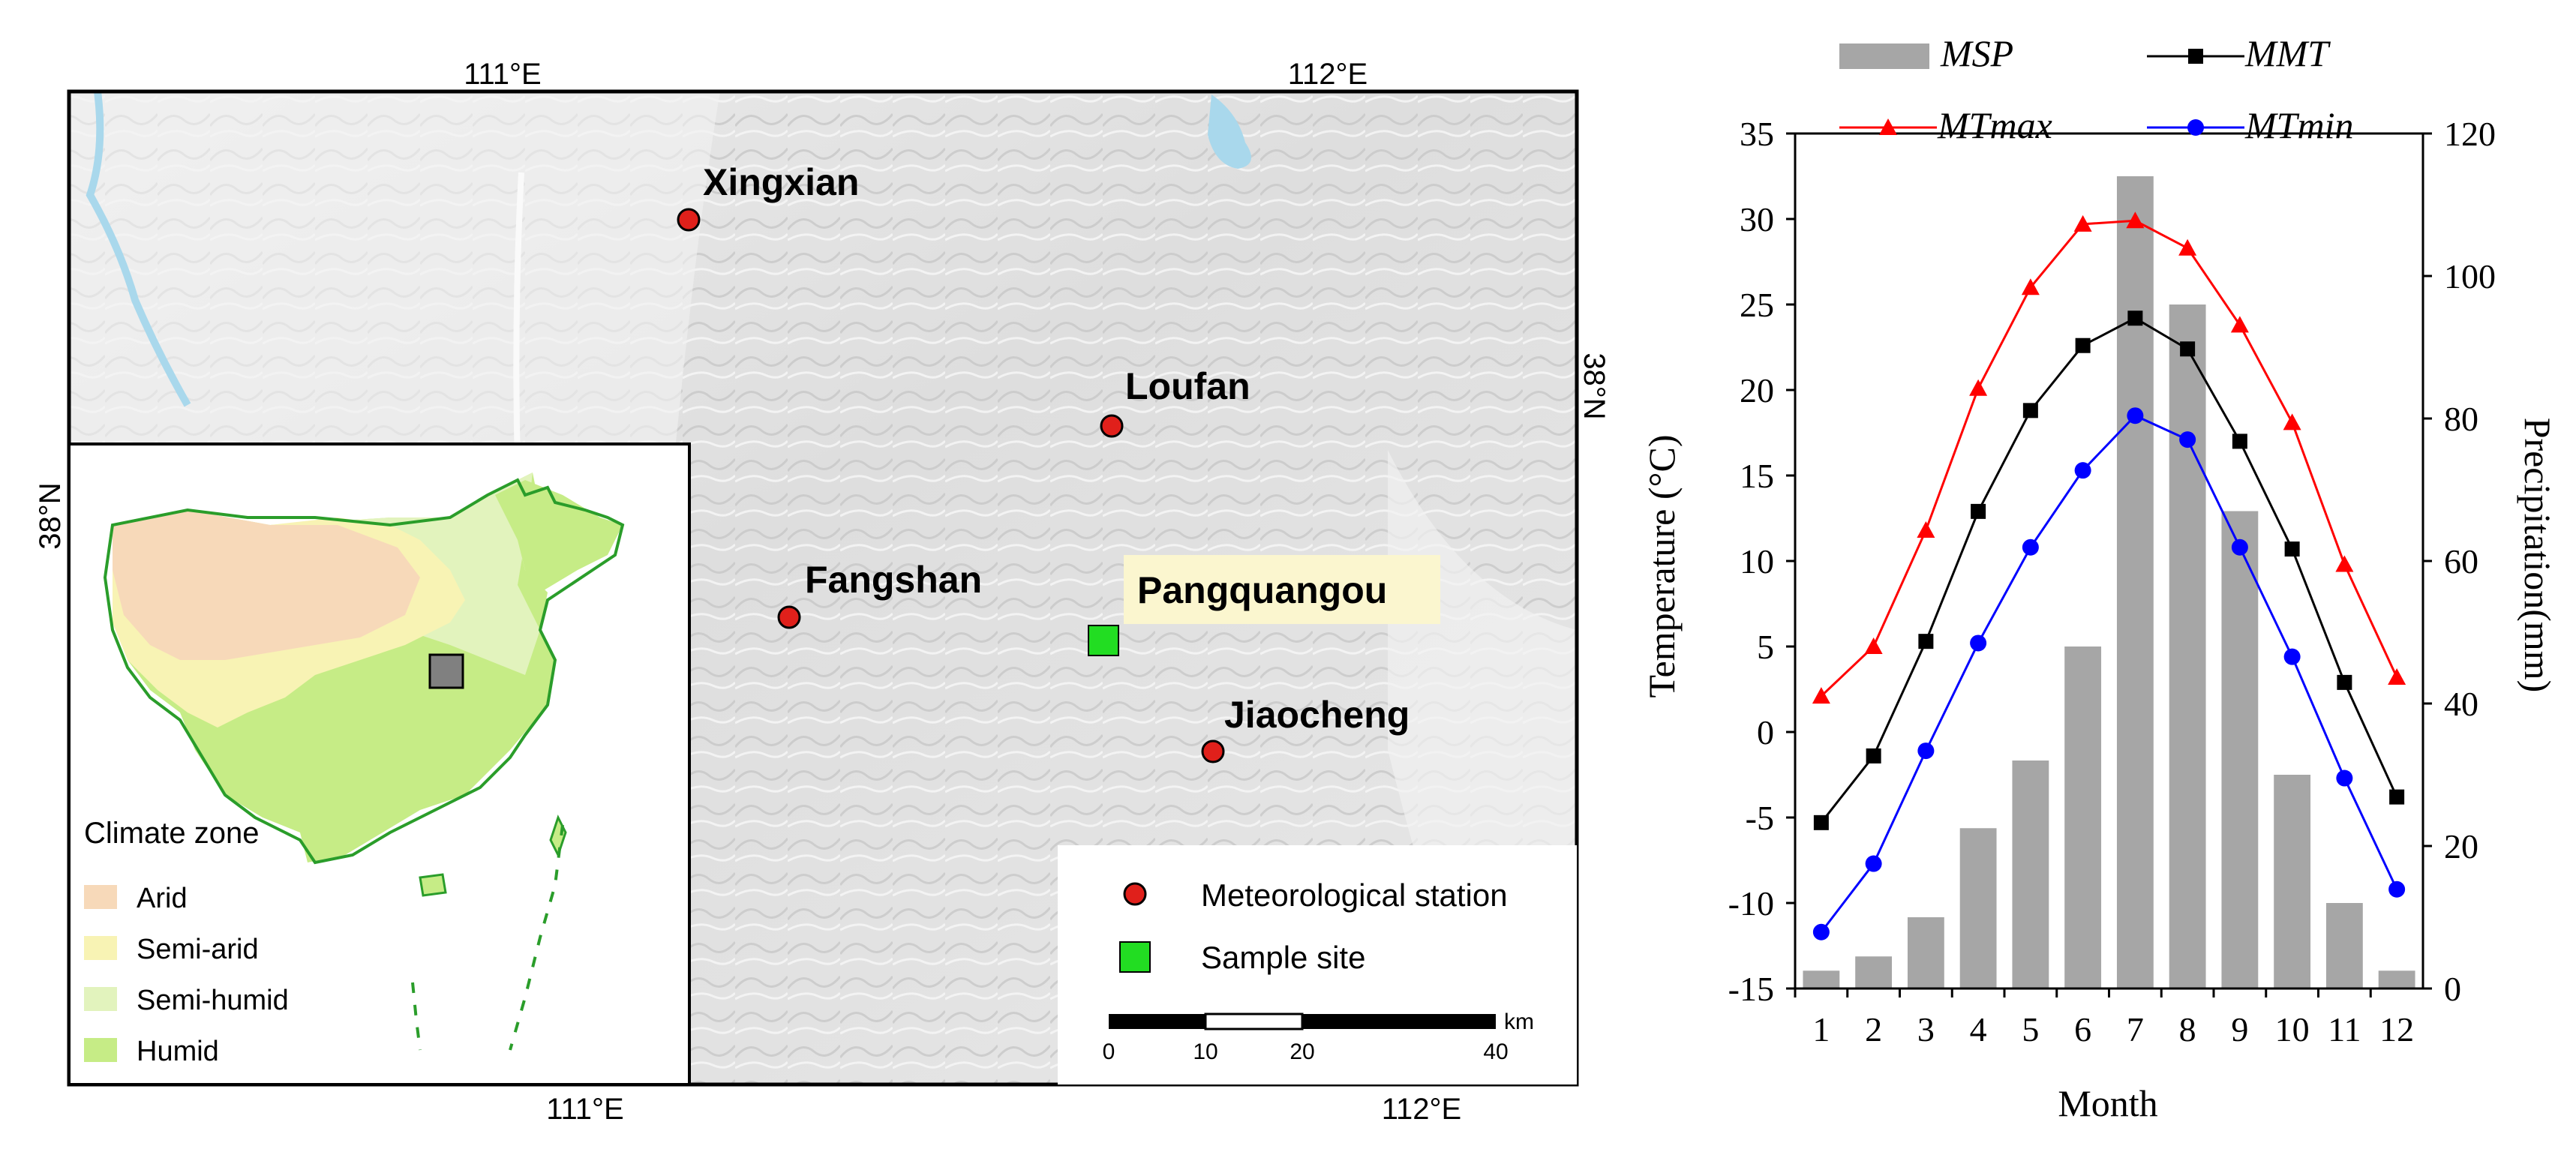 This screenshot has width=2576, height=1161. What do you see at coordinates (584, 1109) in the screenshot?
I see `bottom-tick-111E: 111°E` at bounding box center [584, 1109].